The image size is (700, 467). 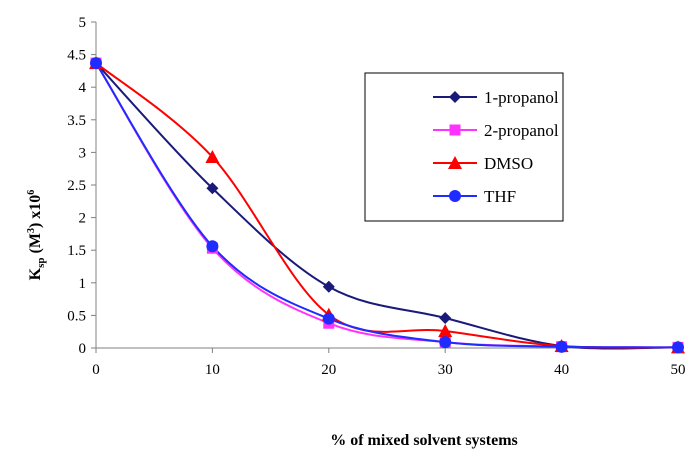 What do you see at coordinates (455, 196) in the screenshot?
I see `legend-marker-THF` at bounding box center [455, 196].